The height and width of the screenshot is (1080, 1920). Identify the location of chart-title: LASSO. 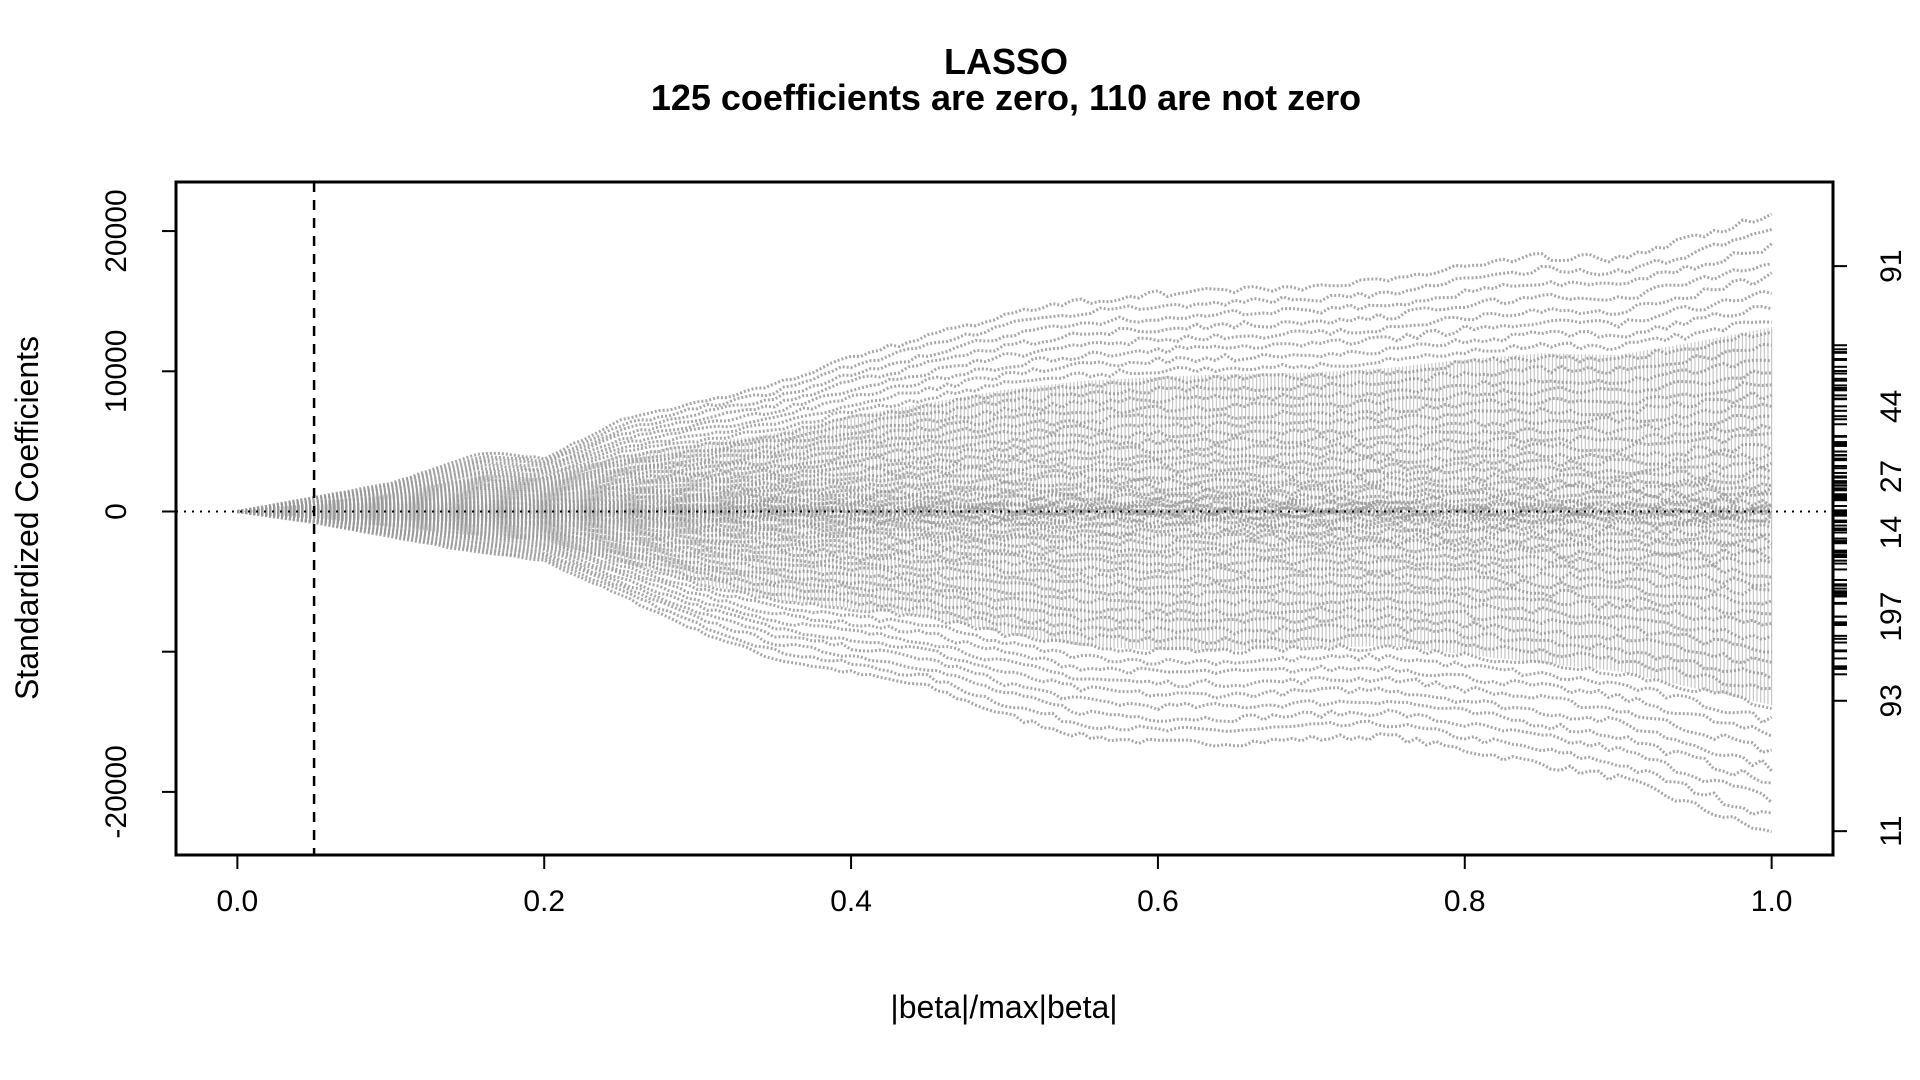
(1006, 61).